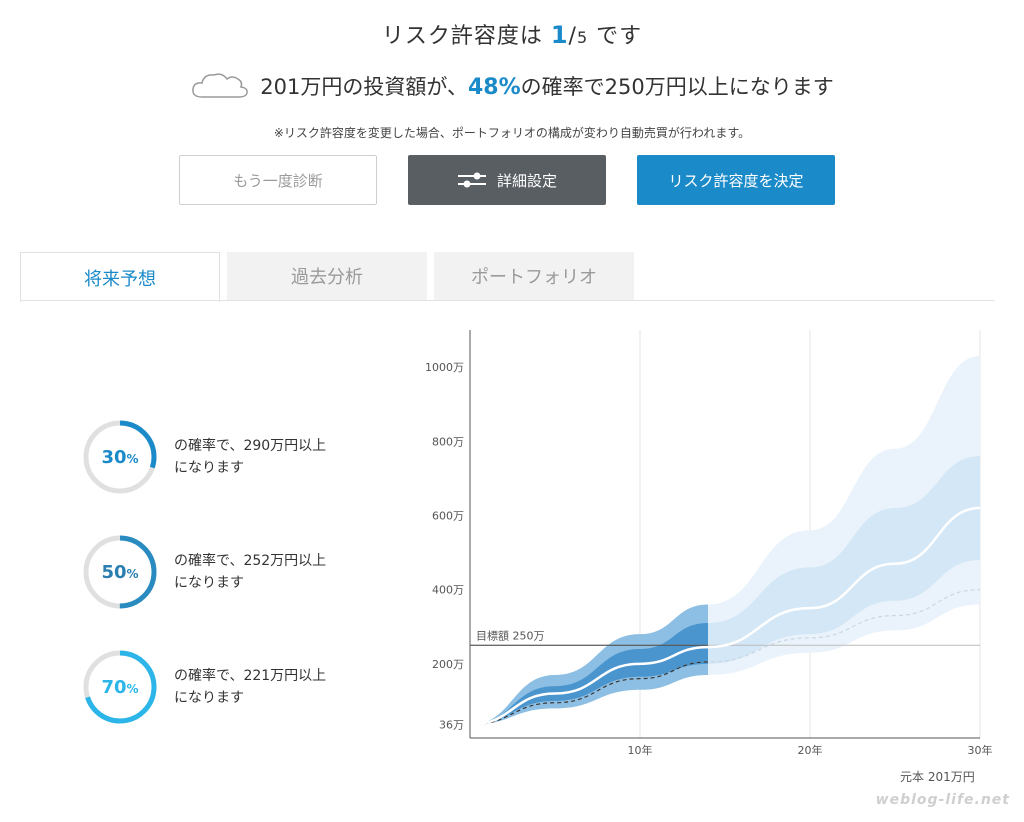 The width and height of the screenshot is (1024, 822). I want to click on probability-value: 30%, so click(120, 457).